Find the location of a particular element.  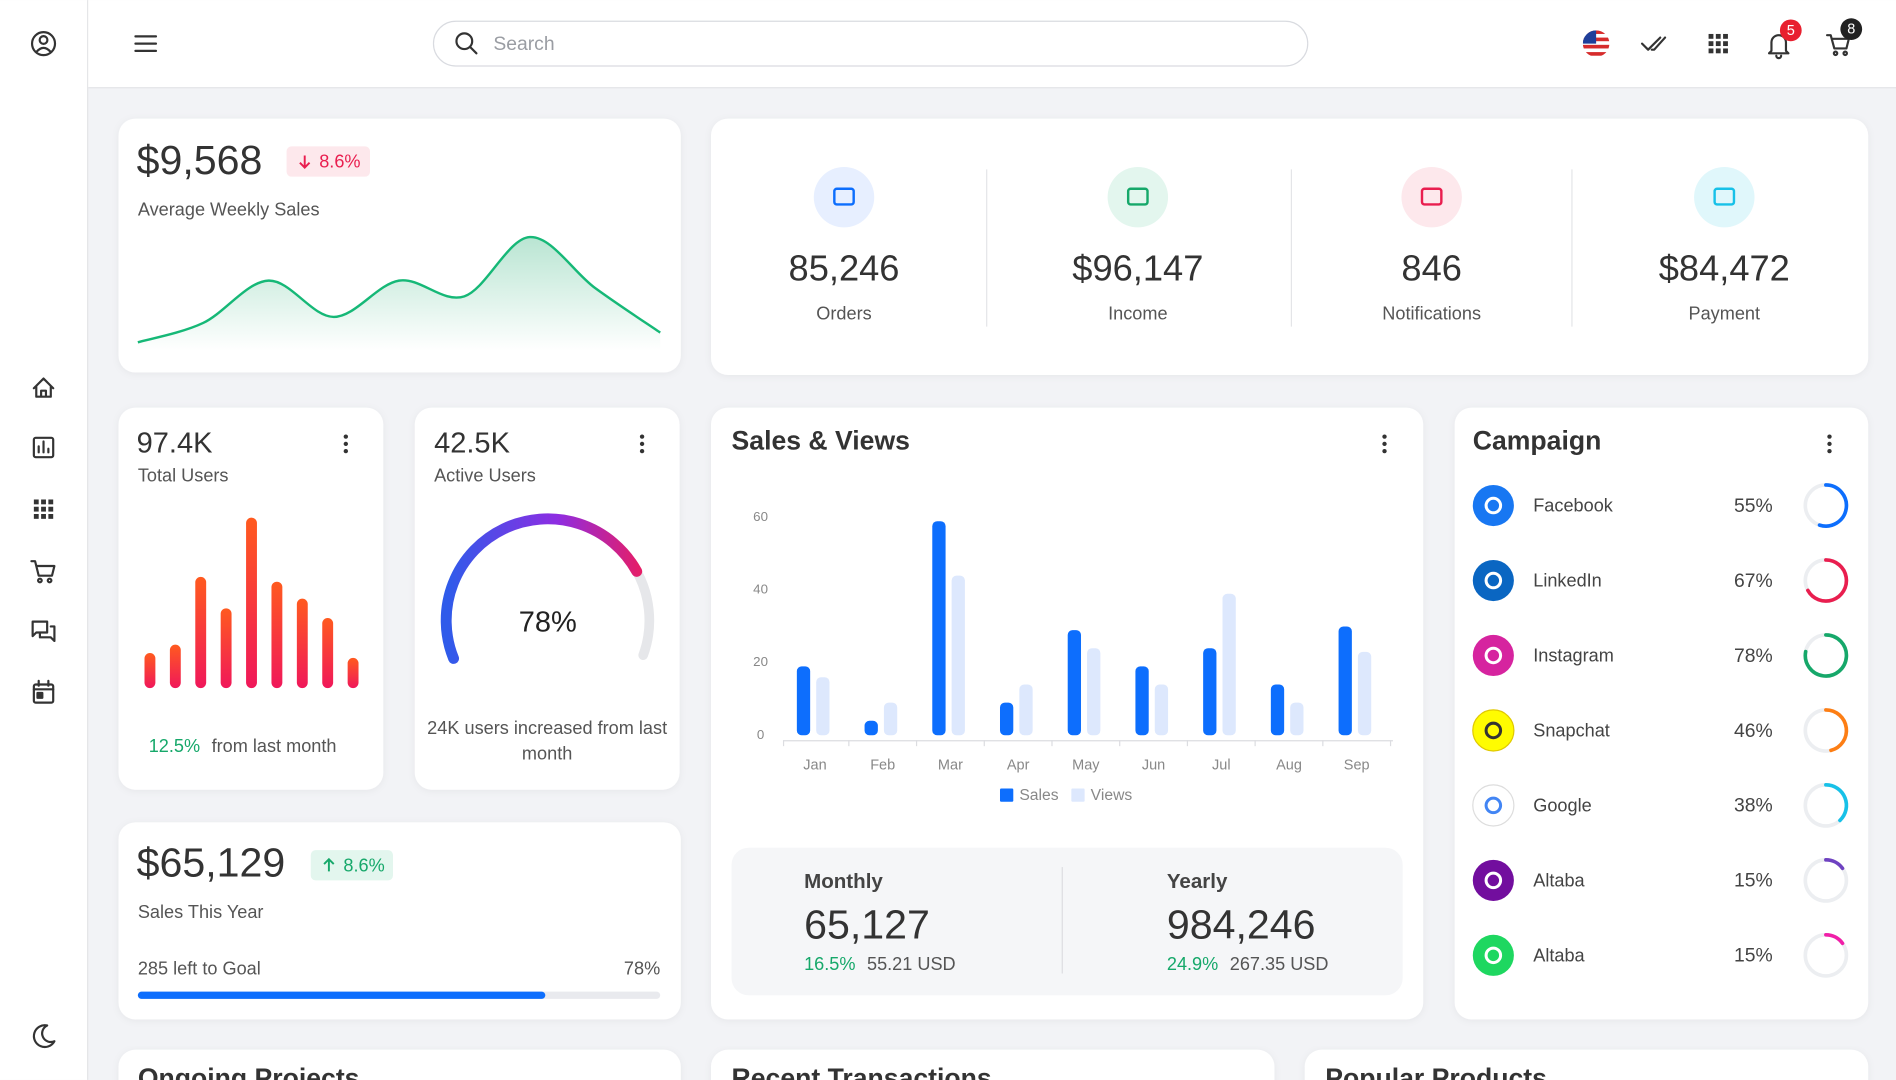

sidebar-icons is located at coordinates (43, 540).